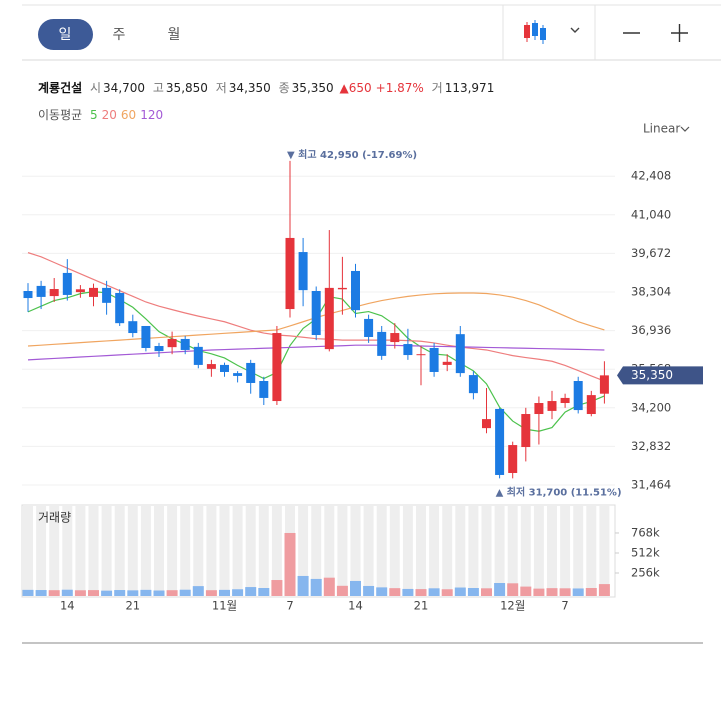  Describe the element at coordinates (313, 88) in the screenshot. I see `close-value: 35,350` at that location.